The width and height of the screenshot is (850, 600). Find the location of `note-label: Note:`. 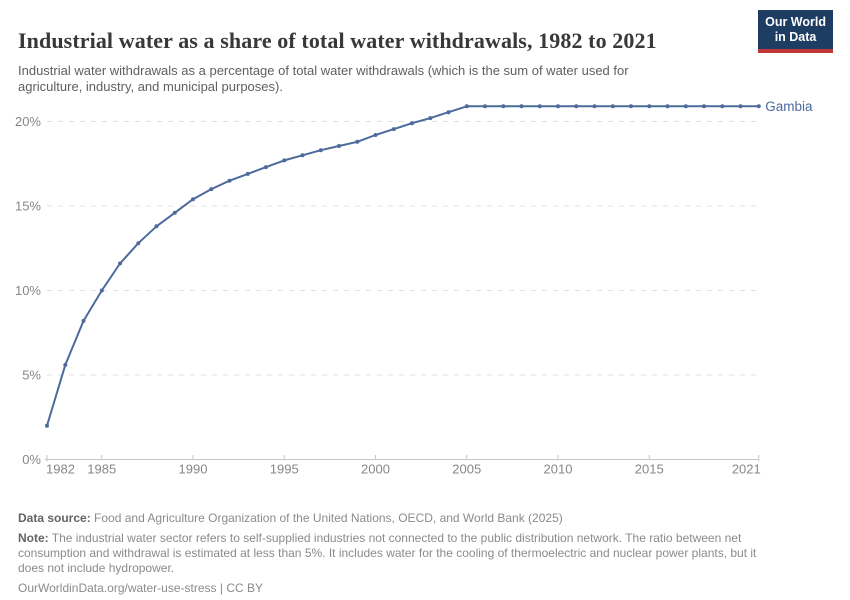

note-label: Note: is located at coordinates (33, 538).